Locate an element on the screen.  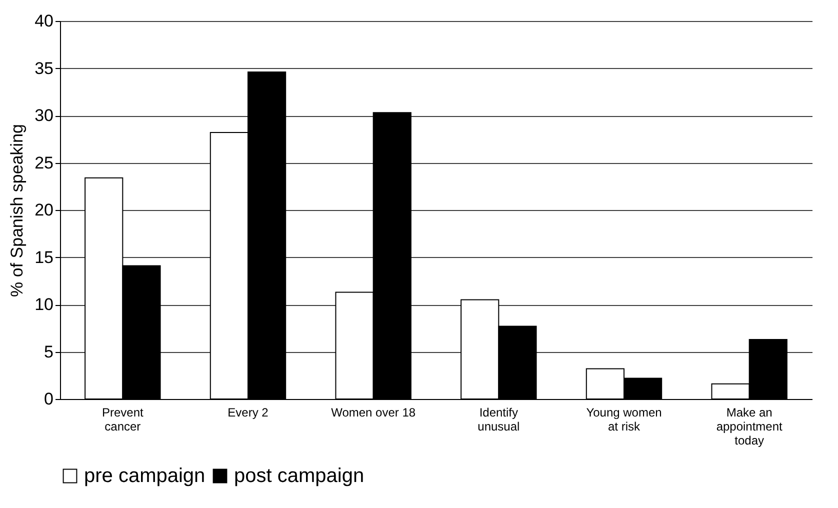
legend-label: pre campaign is located at coordinates (145, 476).